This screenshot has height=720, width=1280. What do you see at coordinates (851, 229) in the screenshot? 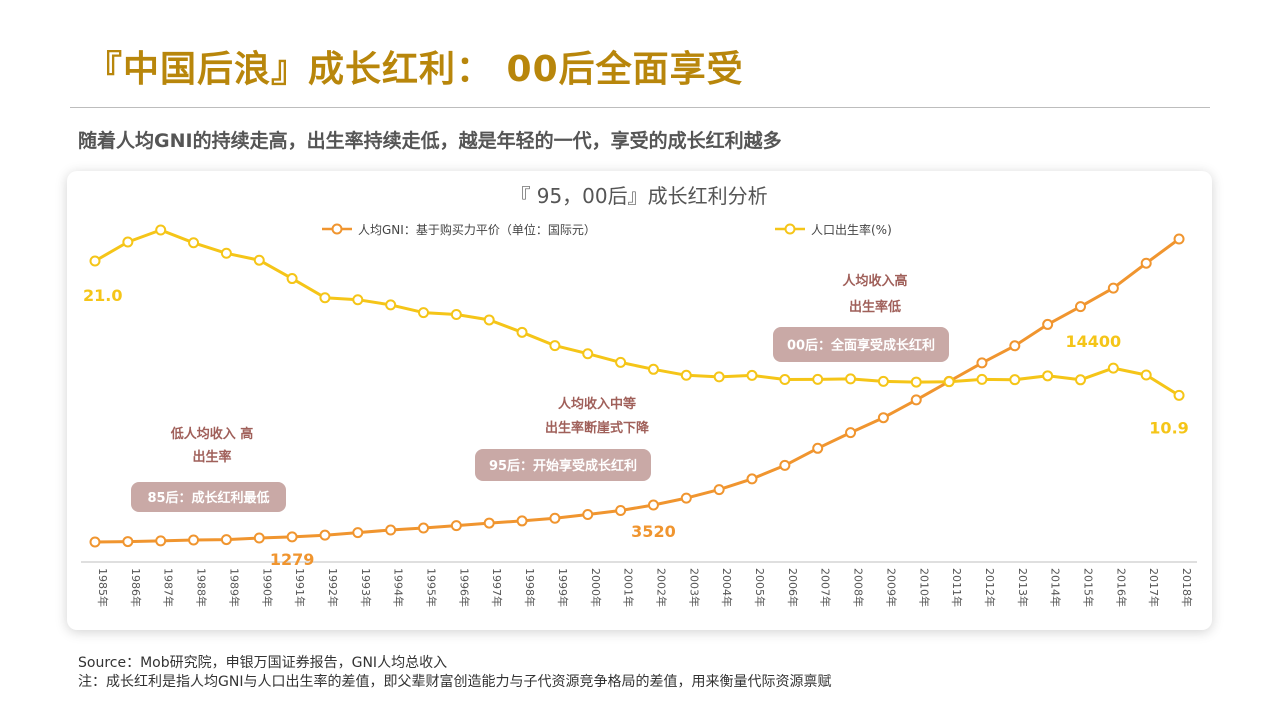
I see `legend-label-1: 人口出生率(%)` at bounding box center [851, 229].